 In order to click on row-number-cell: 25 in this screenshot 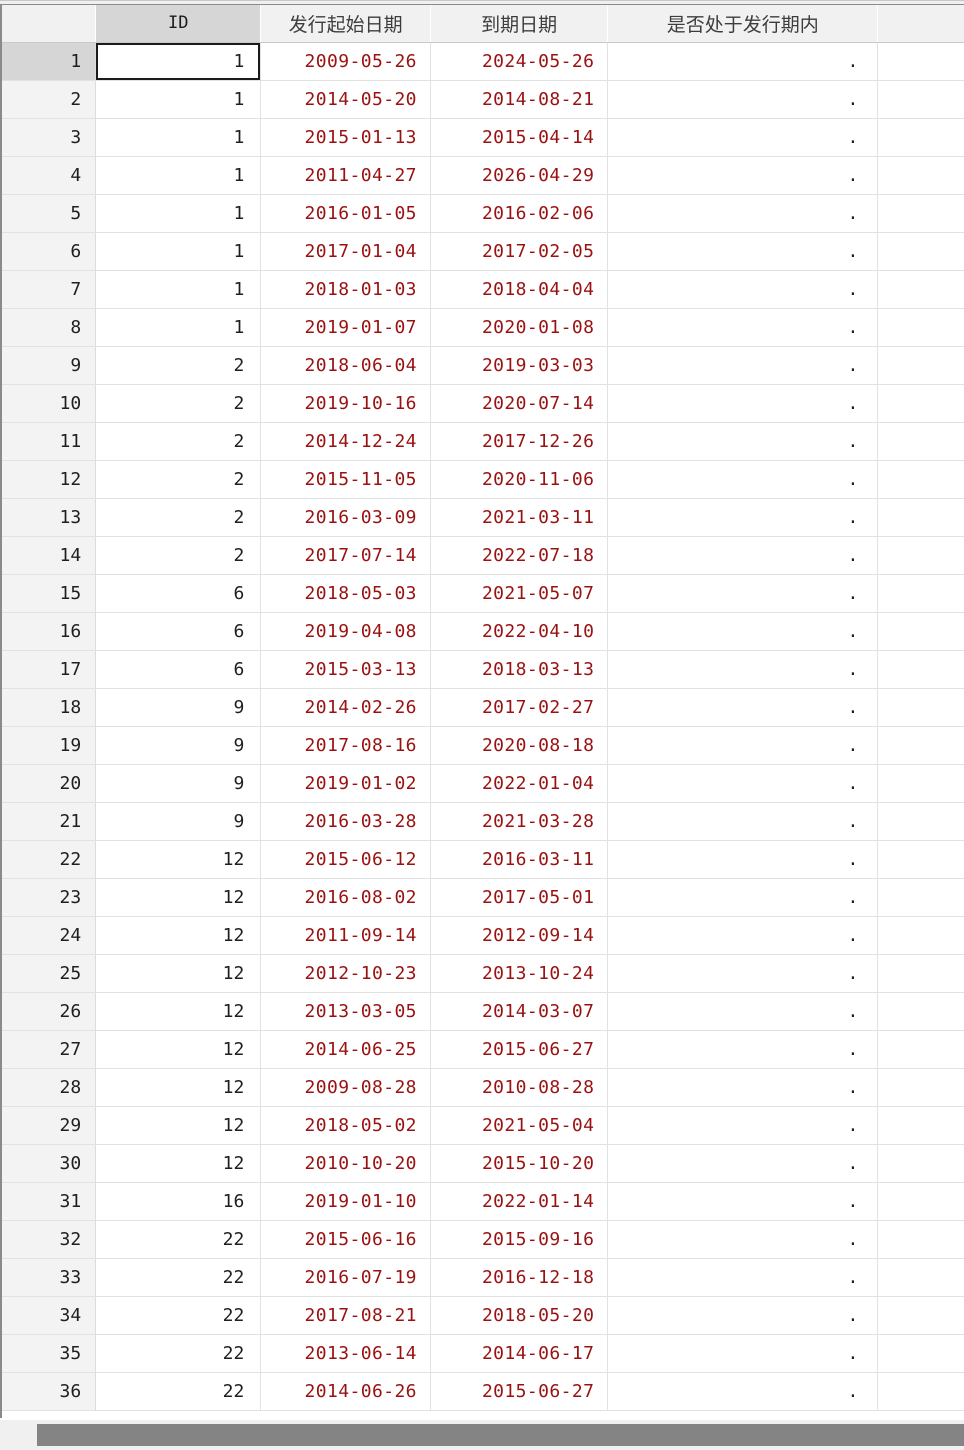, I will do `click(49, 973)`.